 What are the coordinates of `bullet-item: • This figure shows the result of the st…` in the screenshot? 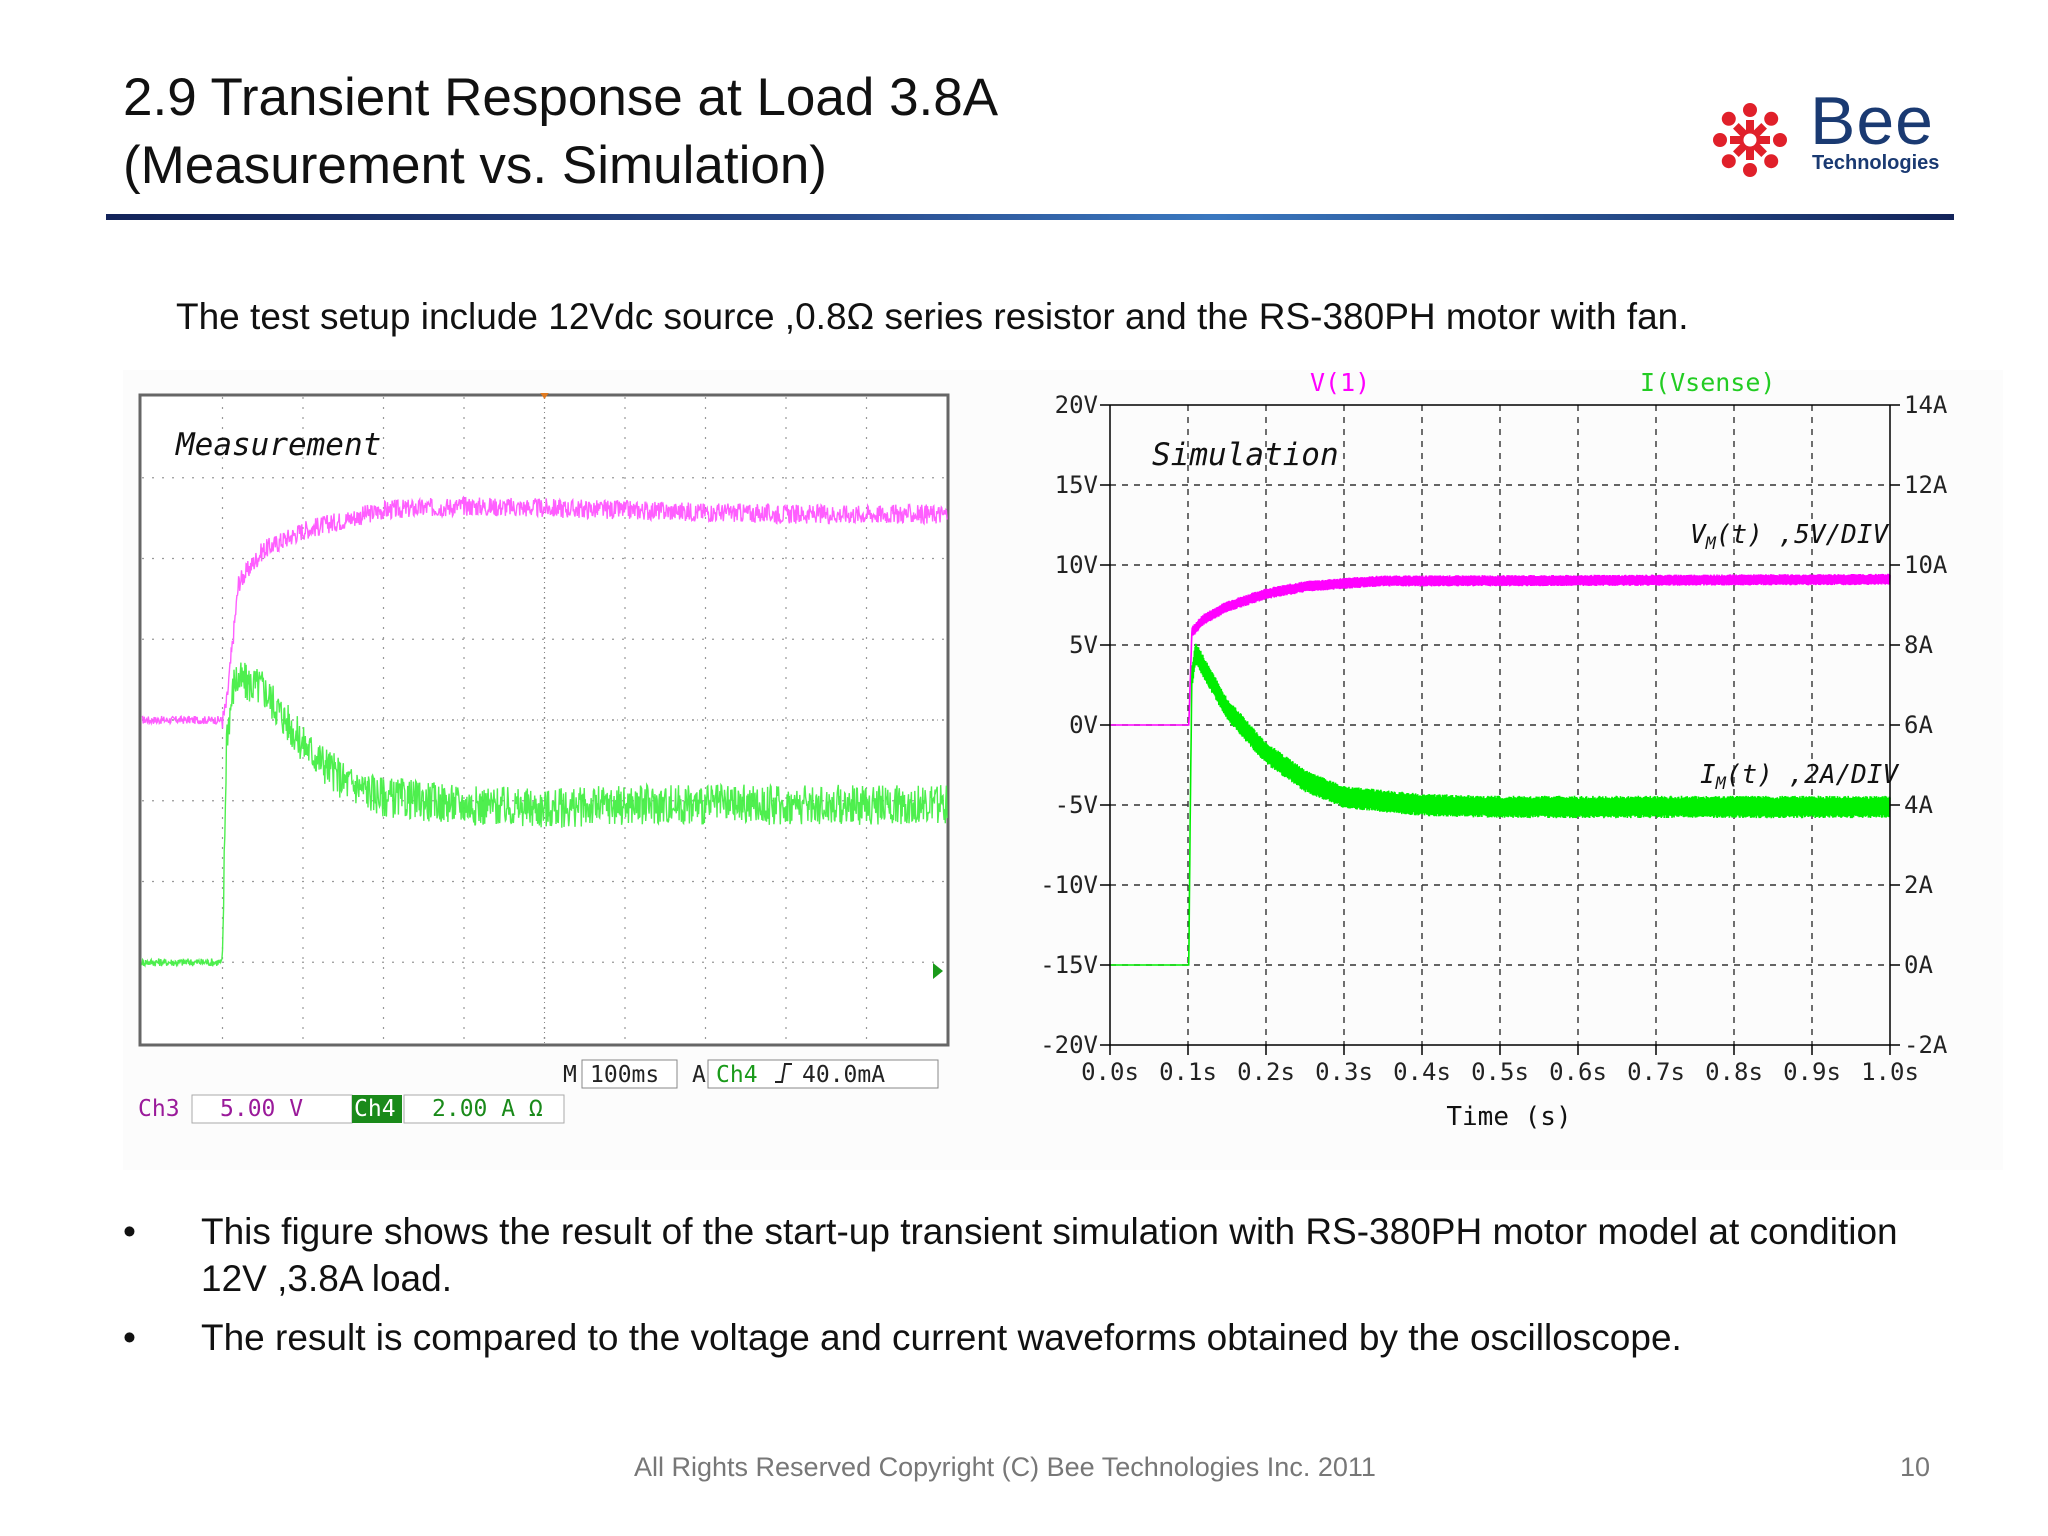 It's located at (1033, 1255).